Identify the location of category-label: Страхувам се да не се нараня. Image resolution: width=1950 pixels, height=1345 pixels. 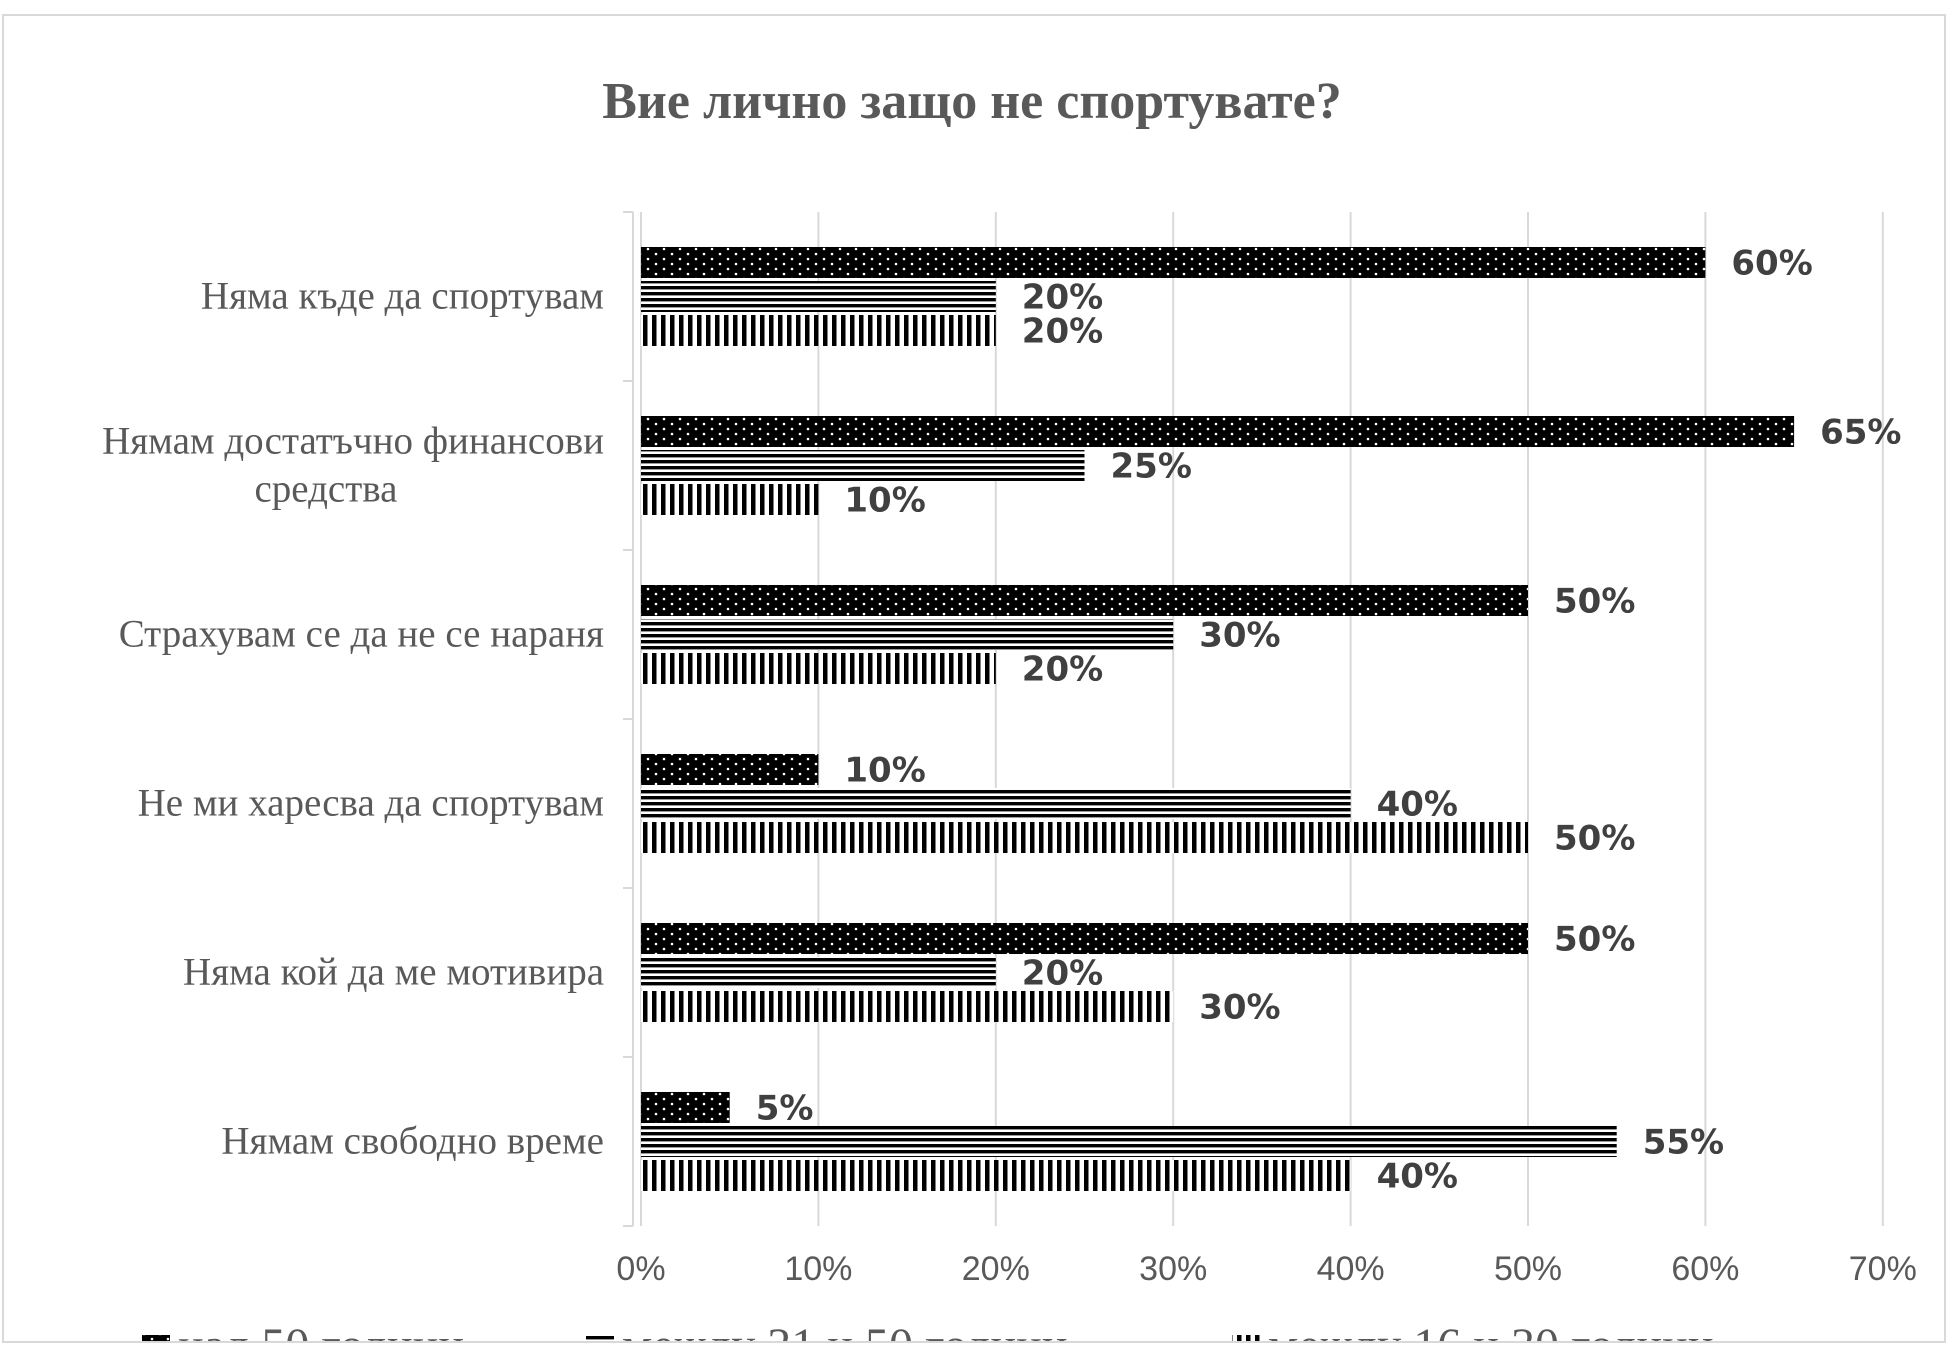
(361, 634).